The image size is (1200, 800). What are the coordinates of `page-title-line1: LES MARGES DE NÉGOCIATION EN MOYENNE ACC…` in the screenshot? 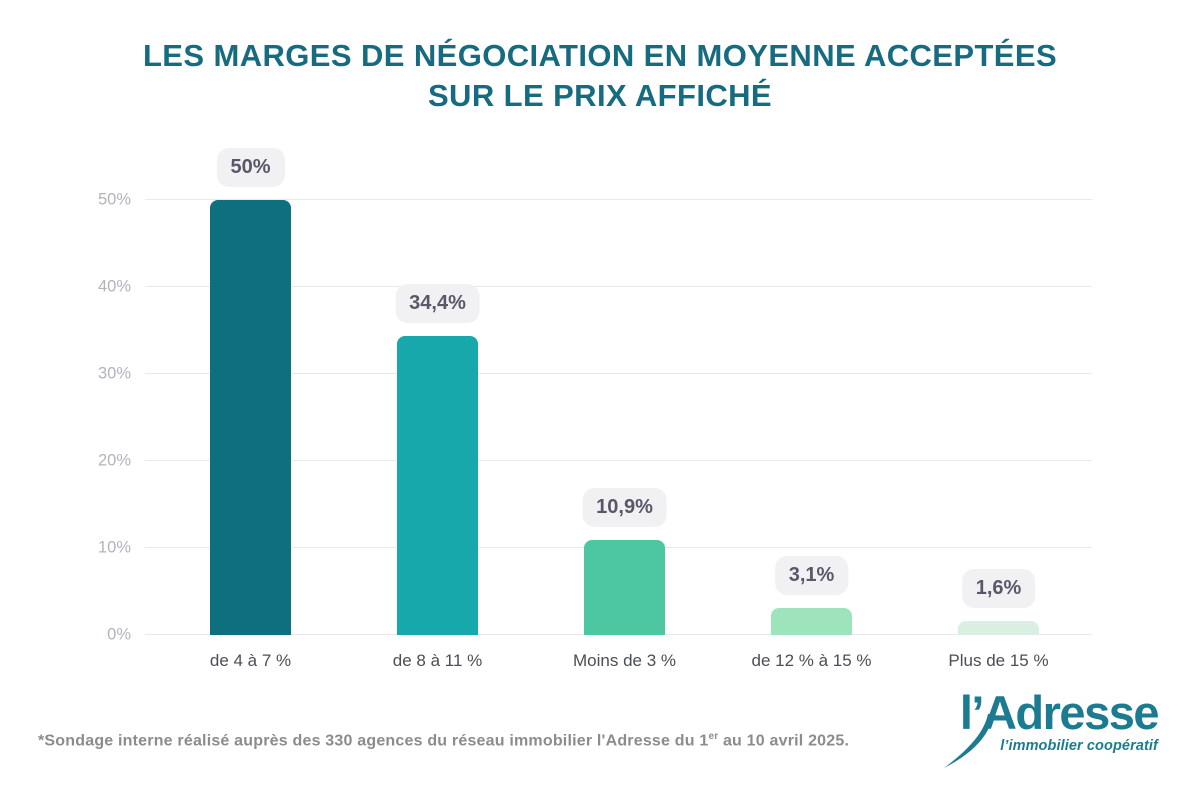 It's located at (600, 55).